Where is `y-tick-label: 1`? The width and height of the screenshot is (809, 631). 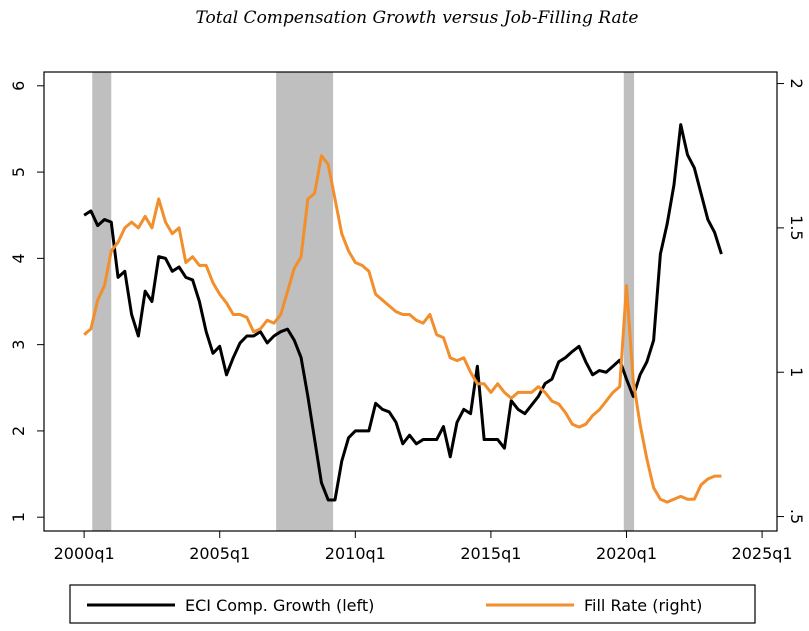
y-tick-label: 1 is located at coordinates (18, 517).